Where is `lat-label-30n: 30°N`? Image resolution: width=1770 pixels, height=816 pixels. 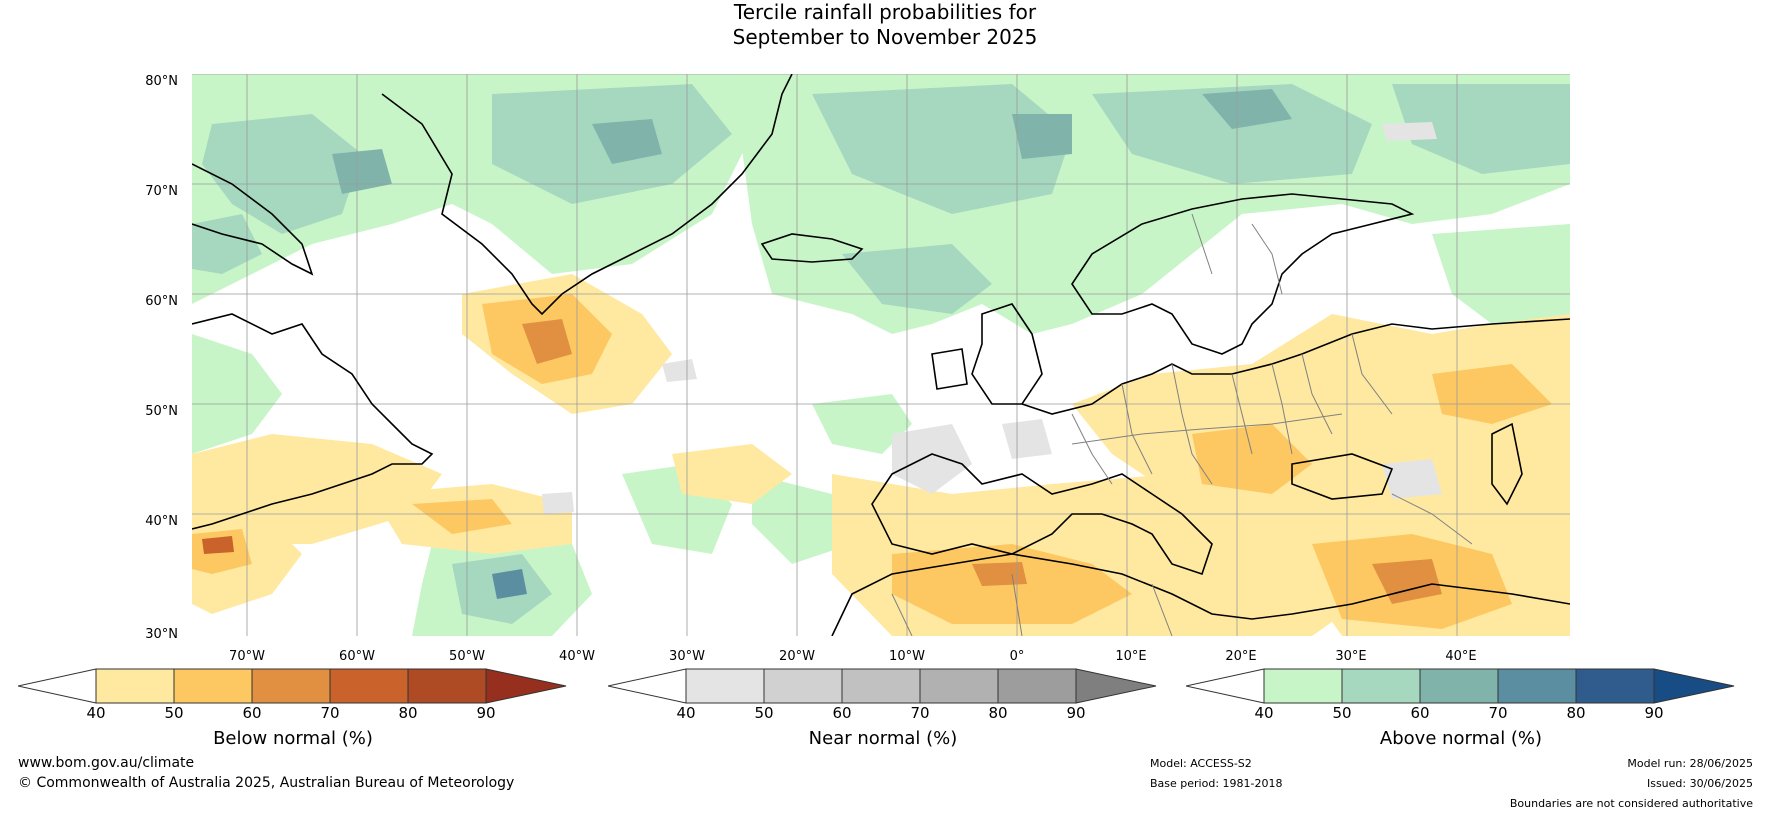
lat-label-30n: 30°N is located at coordinates (161, 634).